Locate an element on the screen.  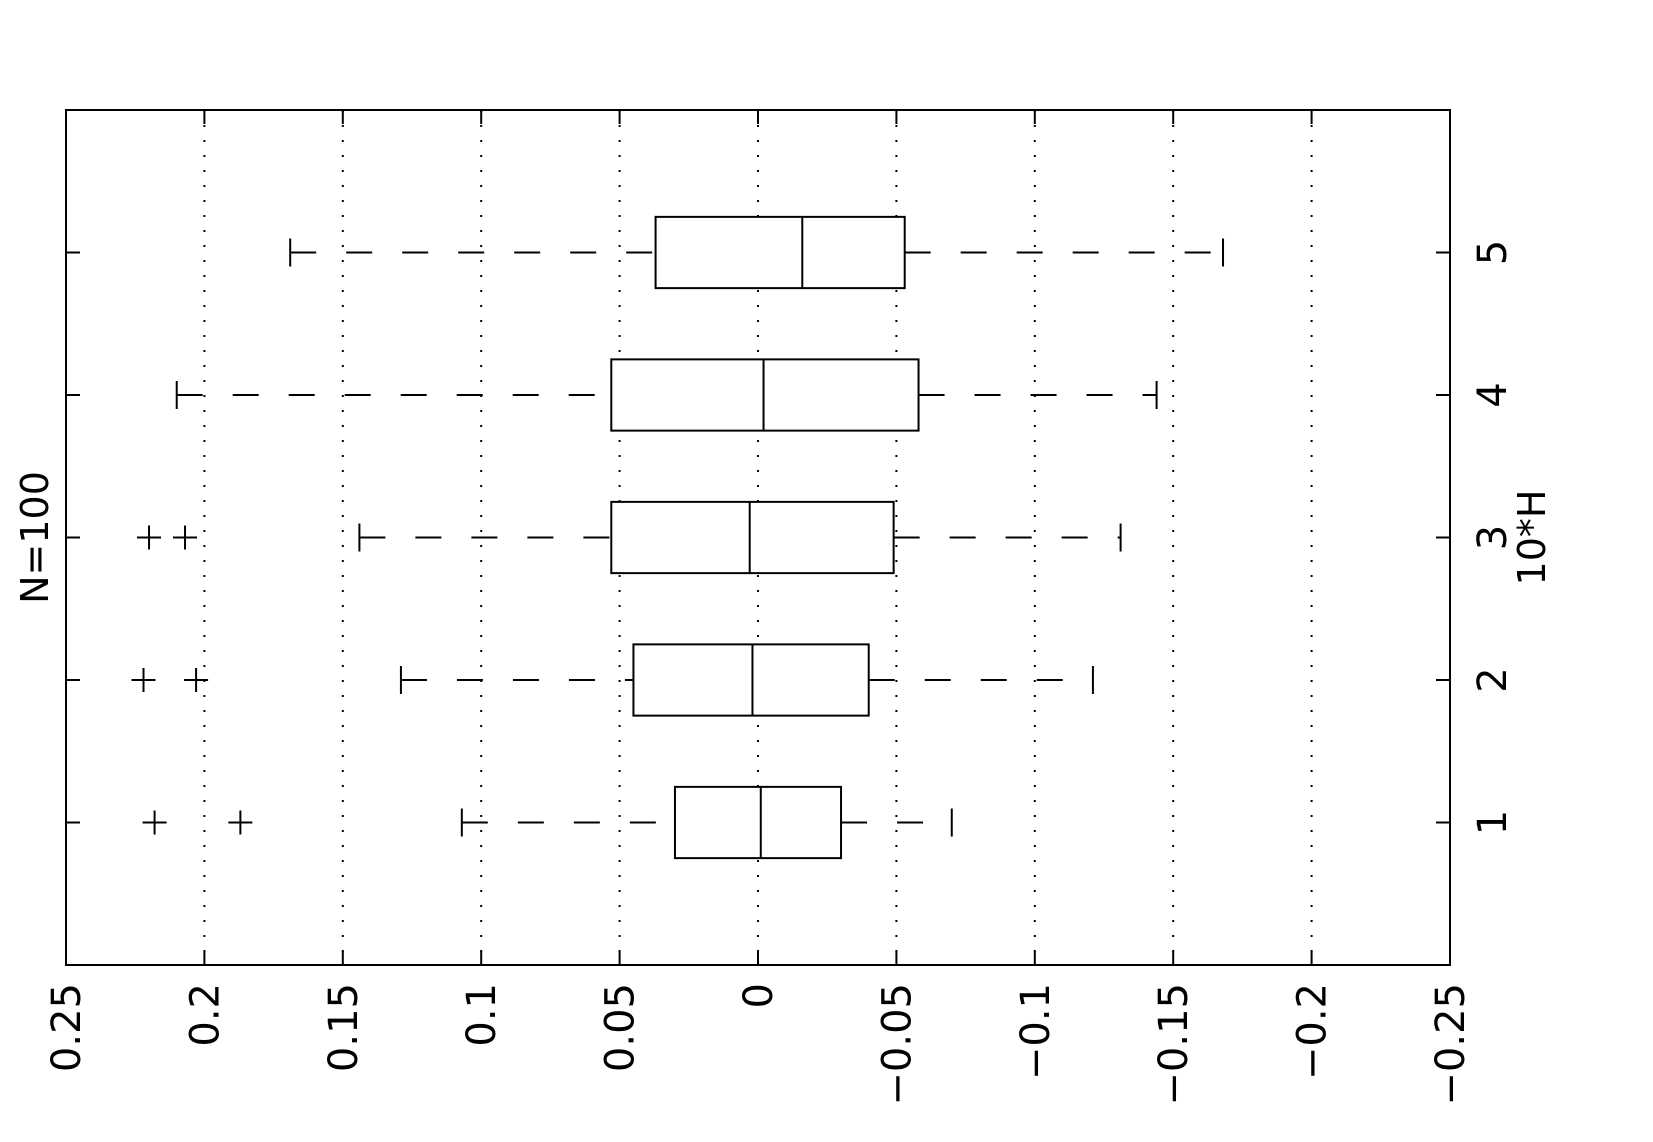
value-tick-label: −0.05 is located at coordinates (897, 1044).